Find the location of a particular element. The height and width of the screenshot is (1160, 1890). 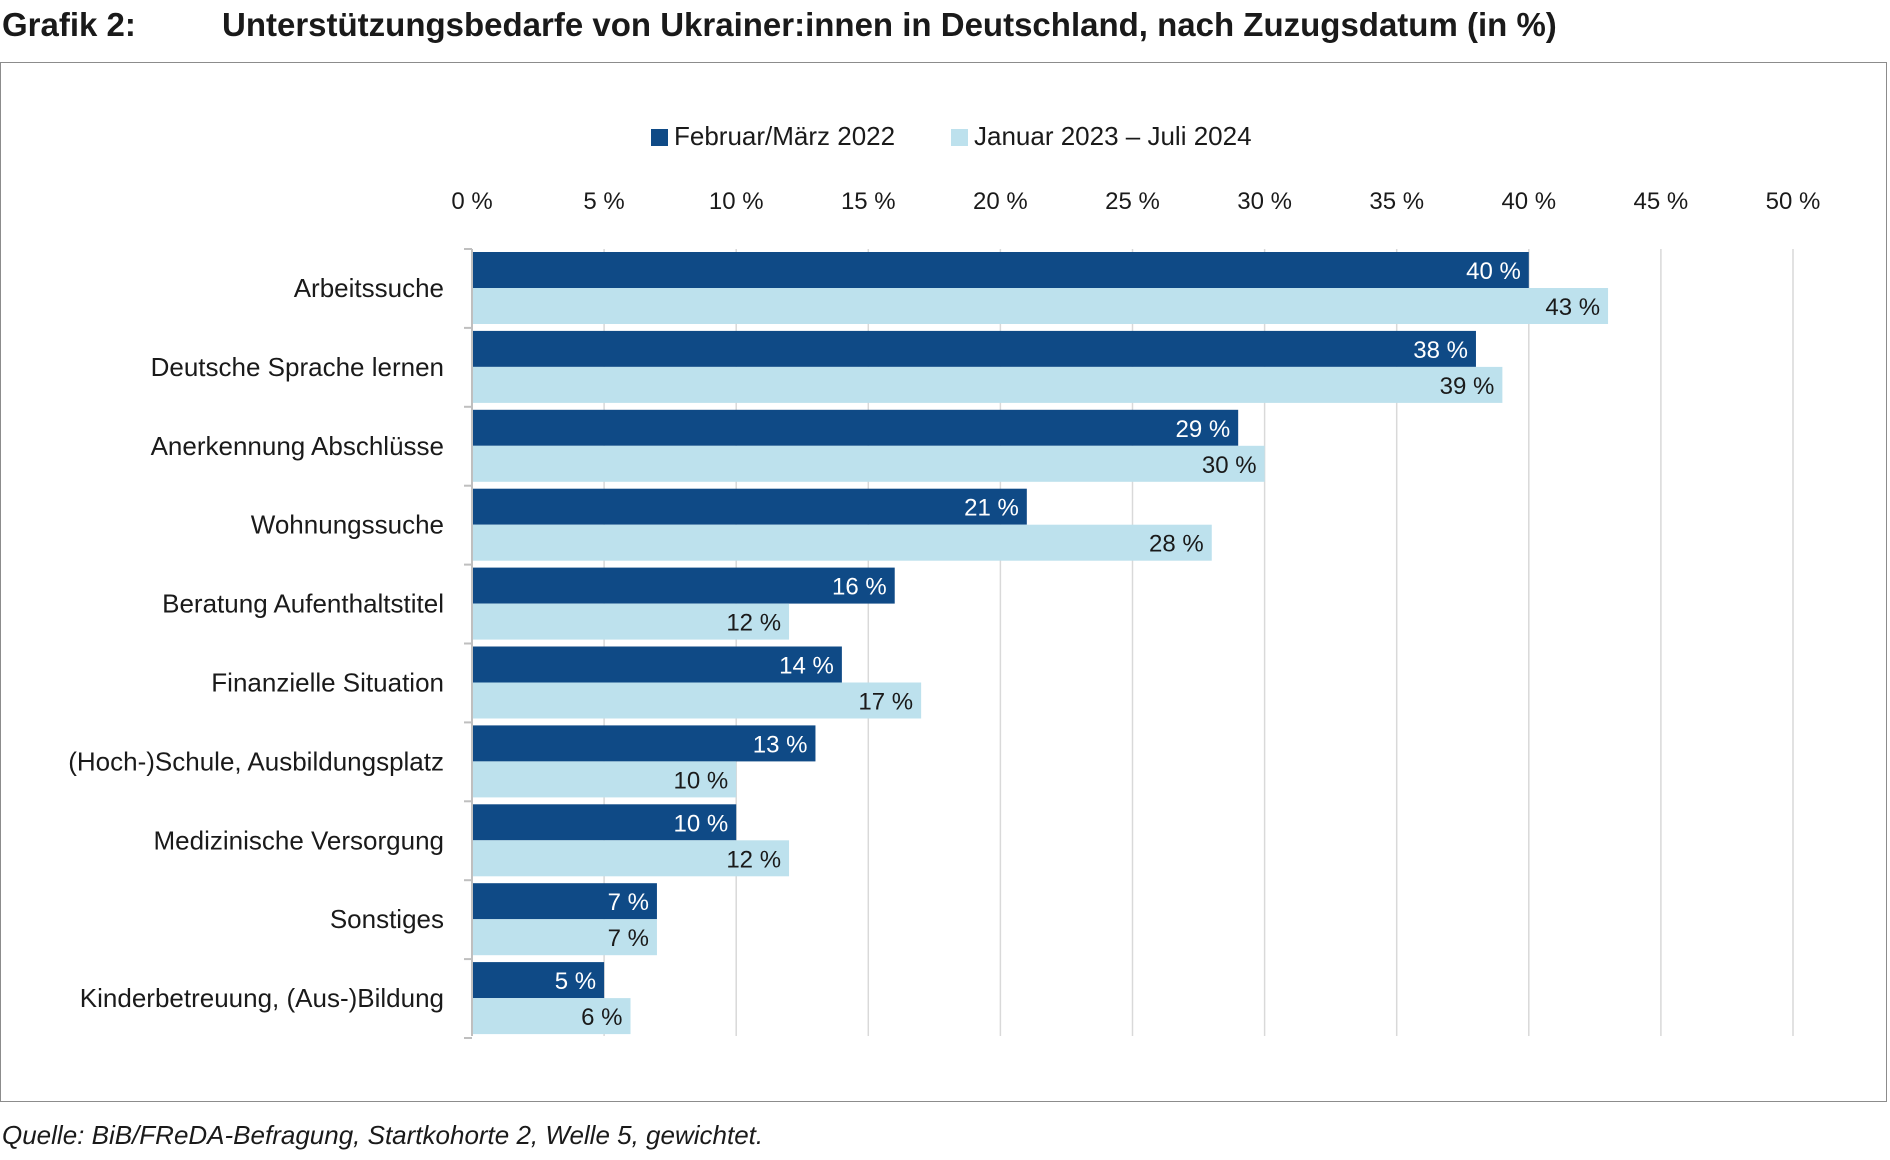

category-label: Sonstiges is located at coordinates (387, 919).